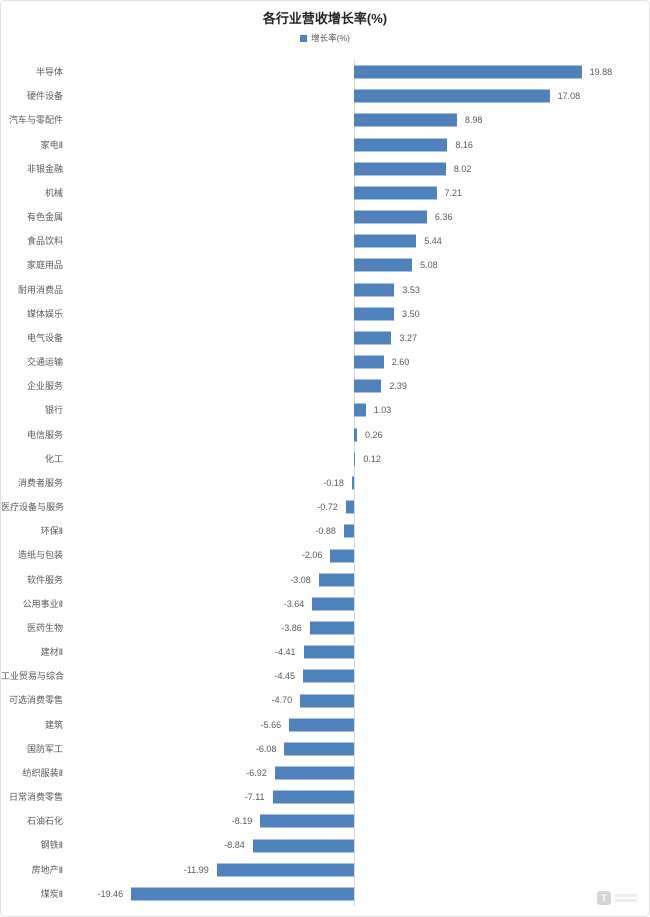 The height and width of the screenshot is (917, 650). What do you see at coordinates (44, 337) in the screenshot?
I see `category-label: 电气设备` at bounding box center [44, 337].